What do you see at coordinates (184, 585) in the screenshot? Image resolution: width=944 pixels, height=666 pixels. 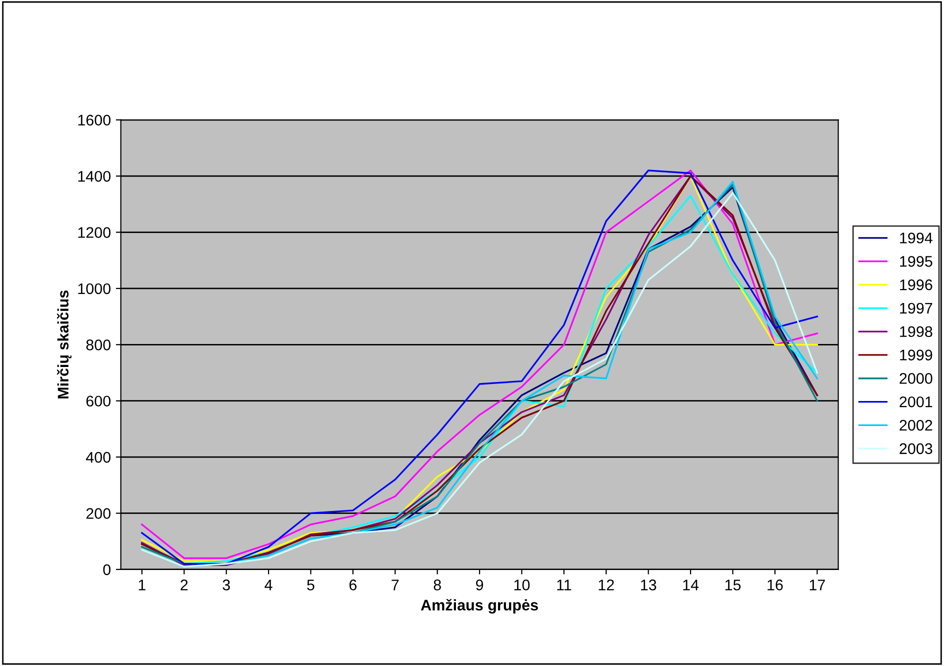 I see `x-tick-label: 2` at bounding box center [184, 585].